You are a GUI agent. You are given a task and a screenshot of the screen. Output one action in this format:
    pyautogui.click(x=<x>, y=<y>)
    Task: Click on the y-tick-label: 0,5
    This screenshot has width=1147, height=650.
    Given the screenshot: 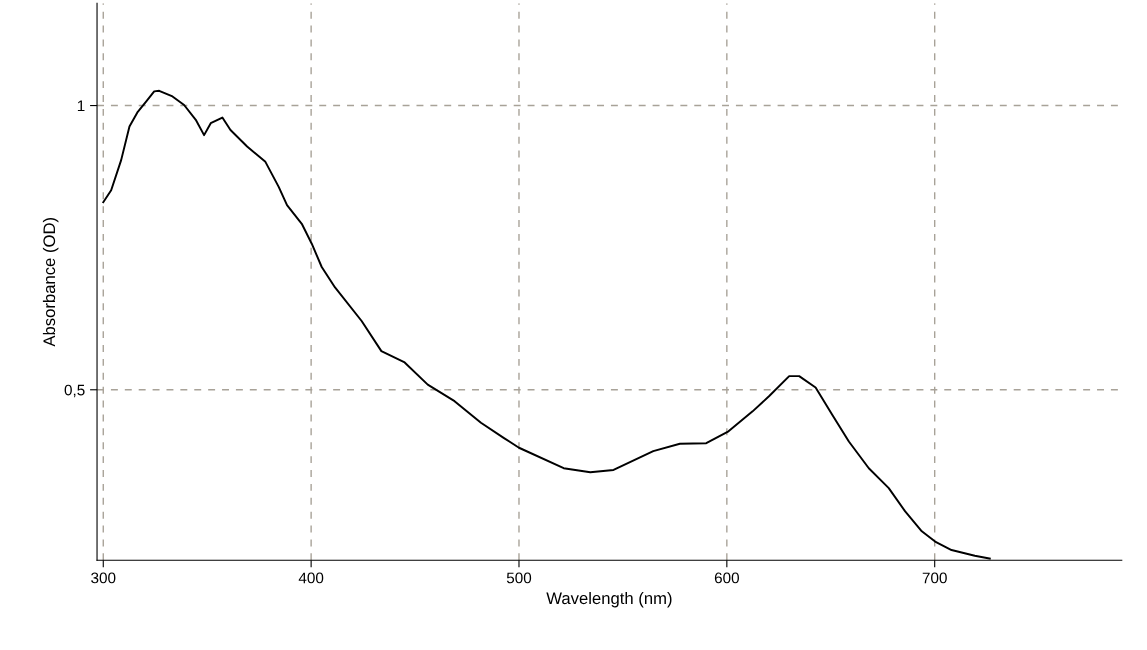 What is the action you would take?
    pyautogui.click(x=74, y=391)
    